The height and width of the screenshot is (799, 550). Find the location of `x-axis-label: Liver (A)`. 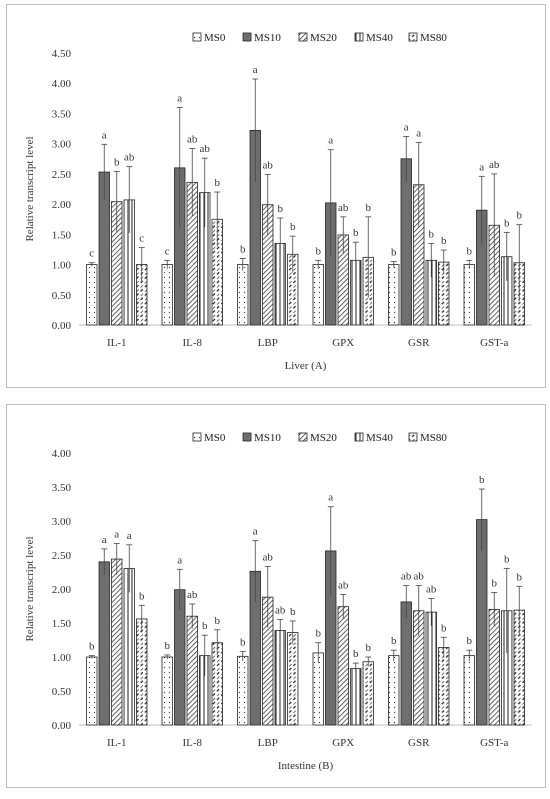

x-axis-label: Liver (A) is located at coordinates (306, 366).